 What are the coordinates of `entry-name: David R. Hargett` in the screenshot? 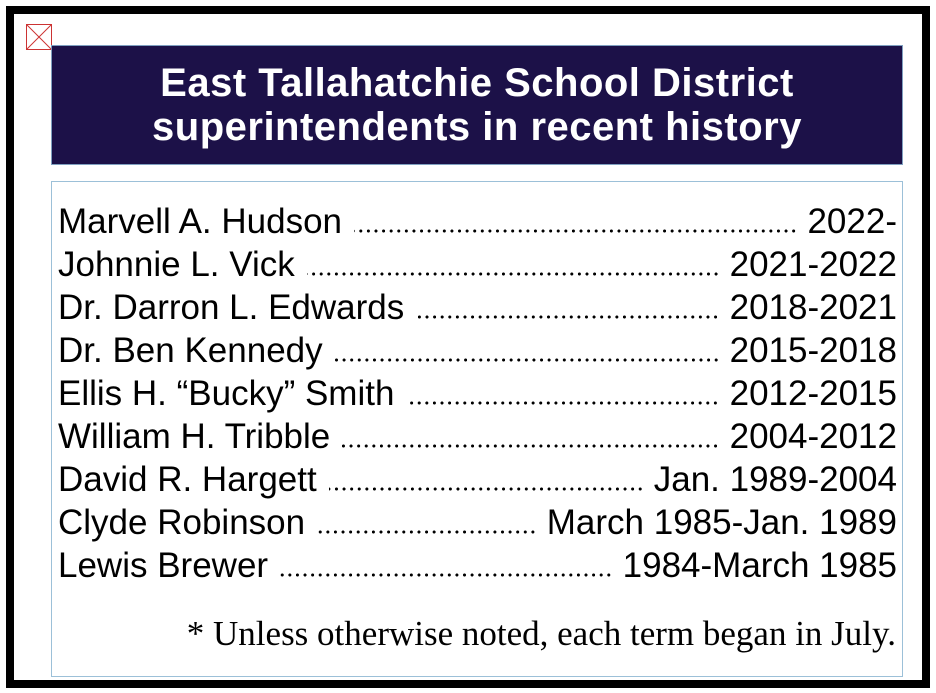 It's located at (187, 479).